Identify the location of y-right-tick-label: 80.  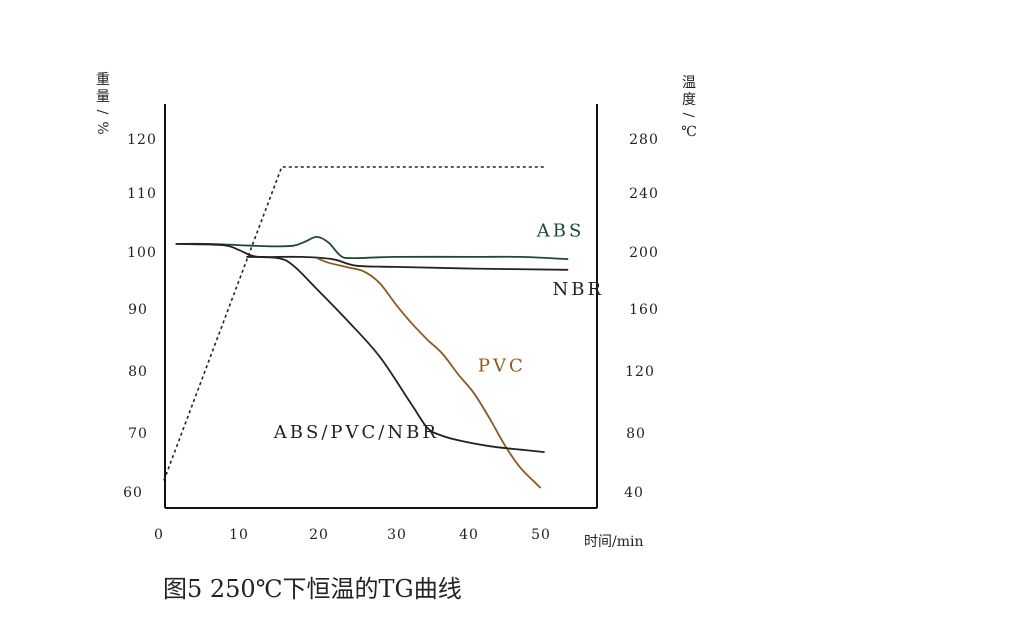
(636, 434).